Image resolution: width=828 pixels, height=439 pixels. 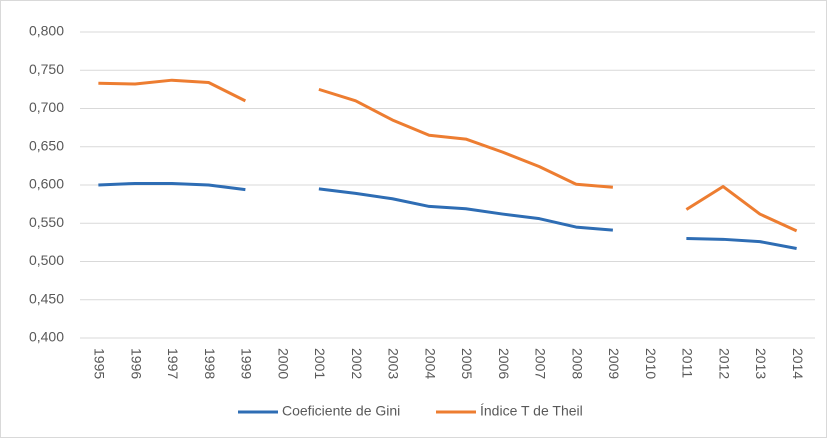 What do you see at coordinates (320, 363) in the screenshot?
I see `x-tick-label: 2001` at bounding box center [320, 363].